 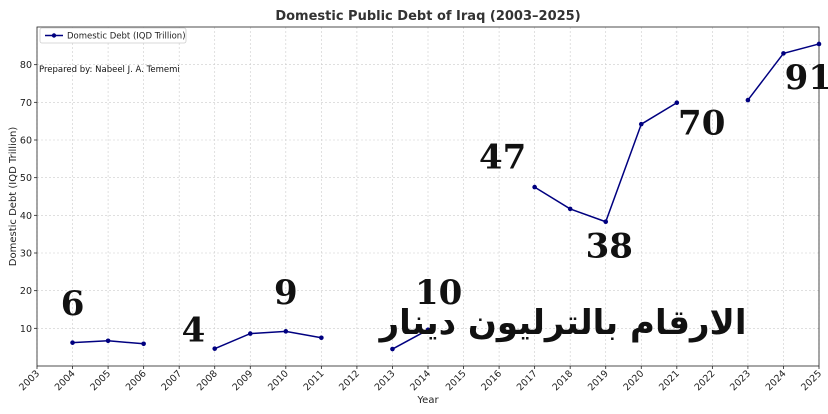 What do you see at coordinates (136, 380) in the screenshot?
I see `x-tick-label: 2006` at bounding box center [136, 380].